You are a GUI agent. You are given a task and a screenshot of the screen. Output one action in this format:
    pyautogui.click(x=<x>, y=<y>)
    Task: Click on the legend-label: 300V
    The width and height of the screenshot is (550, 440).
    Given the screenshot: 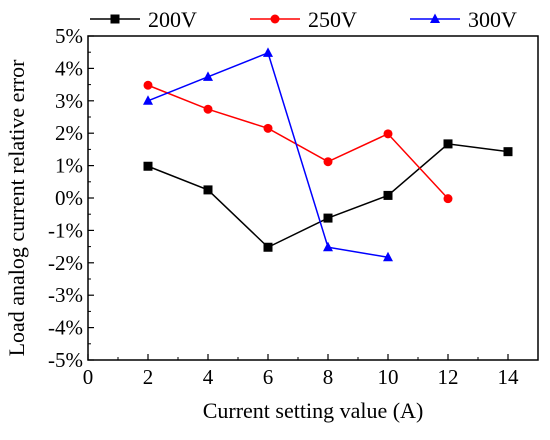 What is the action you would take?
    pyautogui.click(x=492, y=19)
    